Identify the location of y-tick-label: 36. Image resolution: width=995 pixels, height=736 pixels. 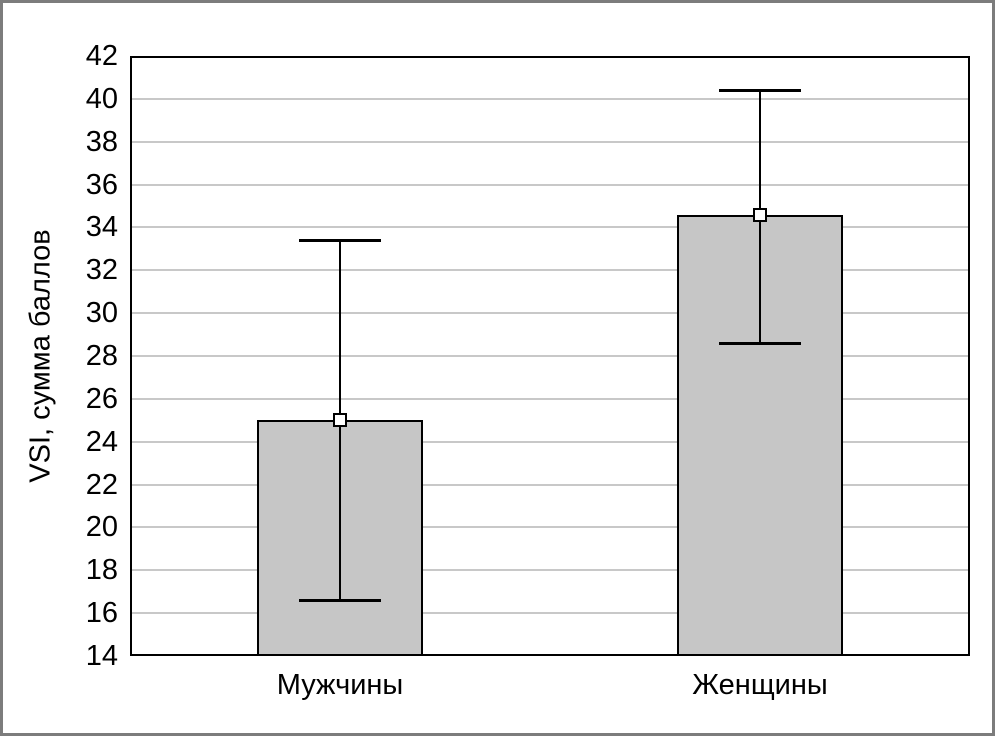
(101, 184).